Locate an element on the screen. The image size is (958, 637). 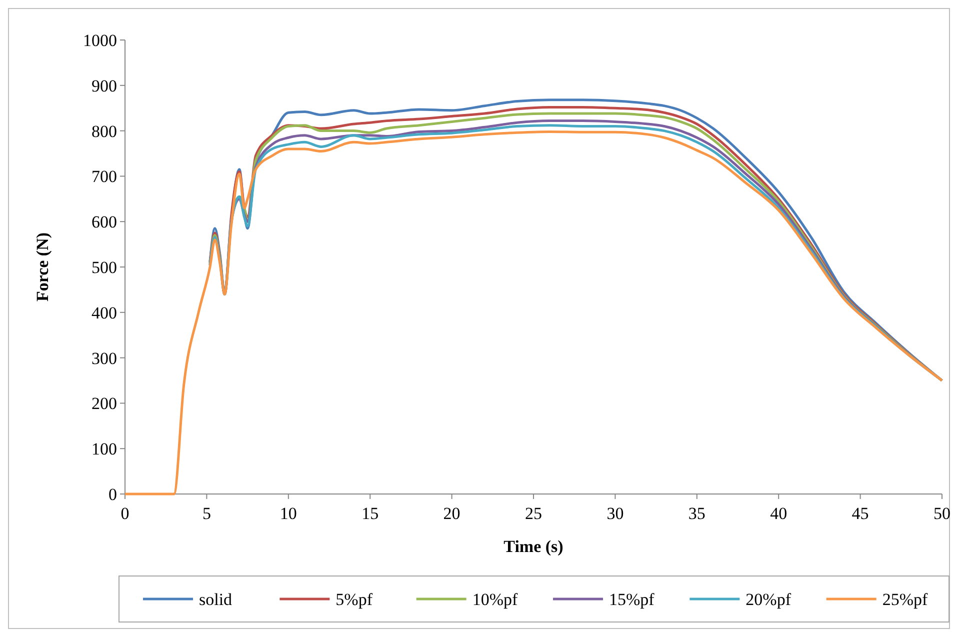
y-tick-label: 600 is located at coordinates (104, 222).